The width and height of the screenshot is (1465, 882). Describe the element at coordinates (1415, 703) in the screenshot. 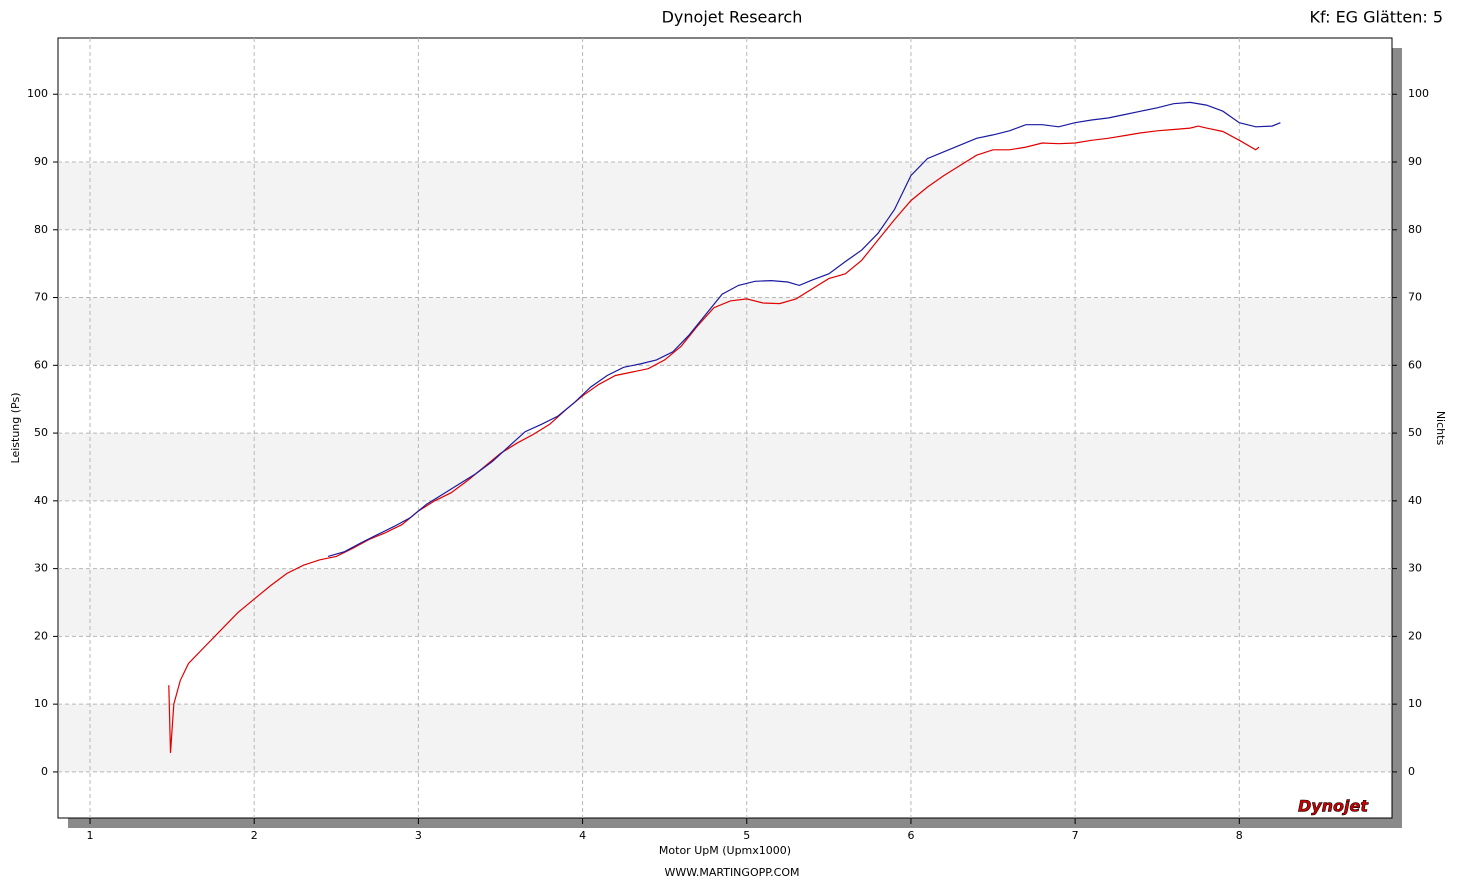

I see `y2-tick-label: 10` at that location.